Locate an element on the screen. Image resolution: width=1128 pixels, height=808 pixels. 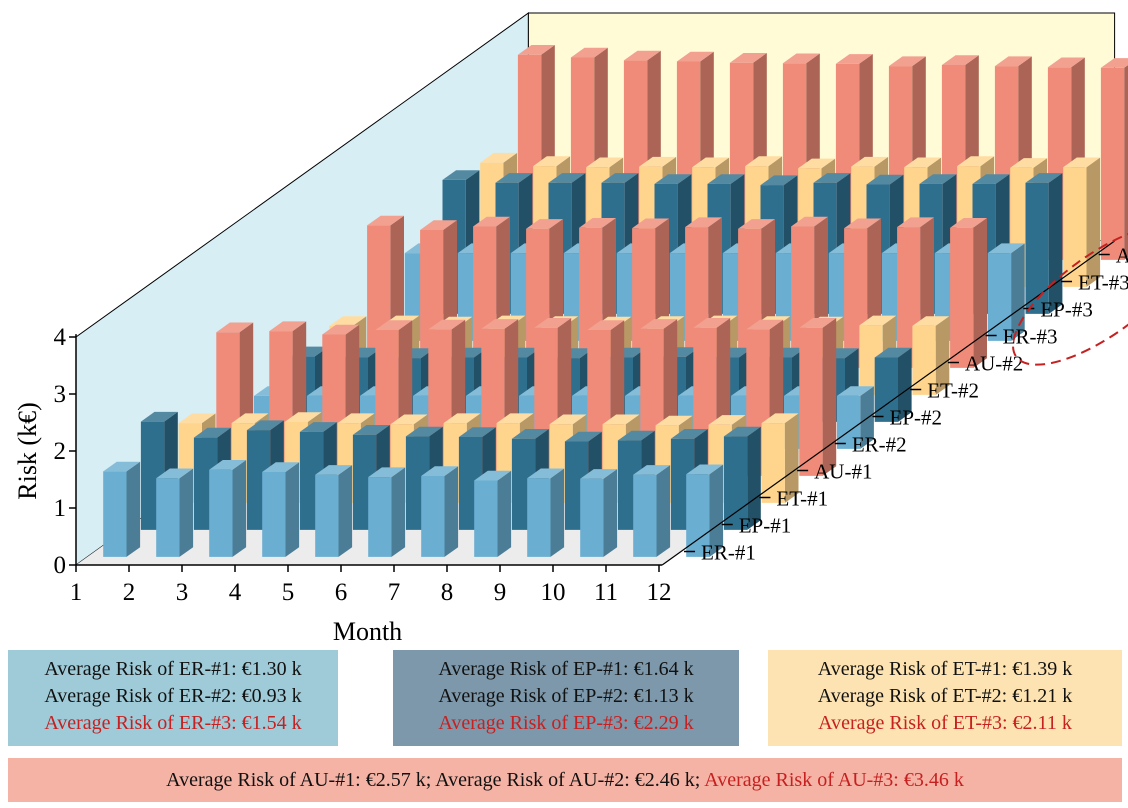
x-tick-label: 10 is located at coordinates (553, 592).